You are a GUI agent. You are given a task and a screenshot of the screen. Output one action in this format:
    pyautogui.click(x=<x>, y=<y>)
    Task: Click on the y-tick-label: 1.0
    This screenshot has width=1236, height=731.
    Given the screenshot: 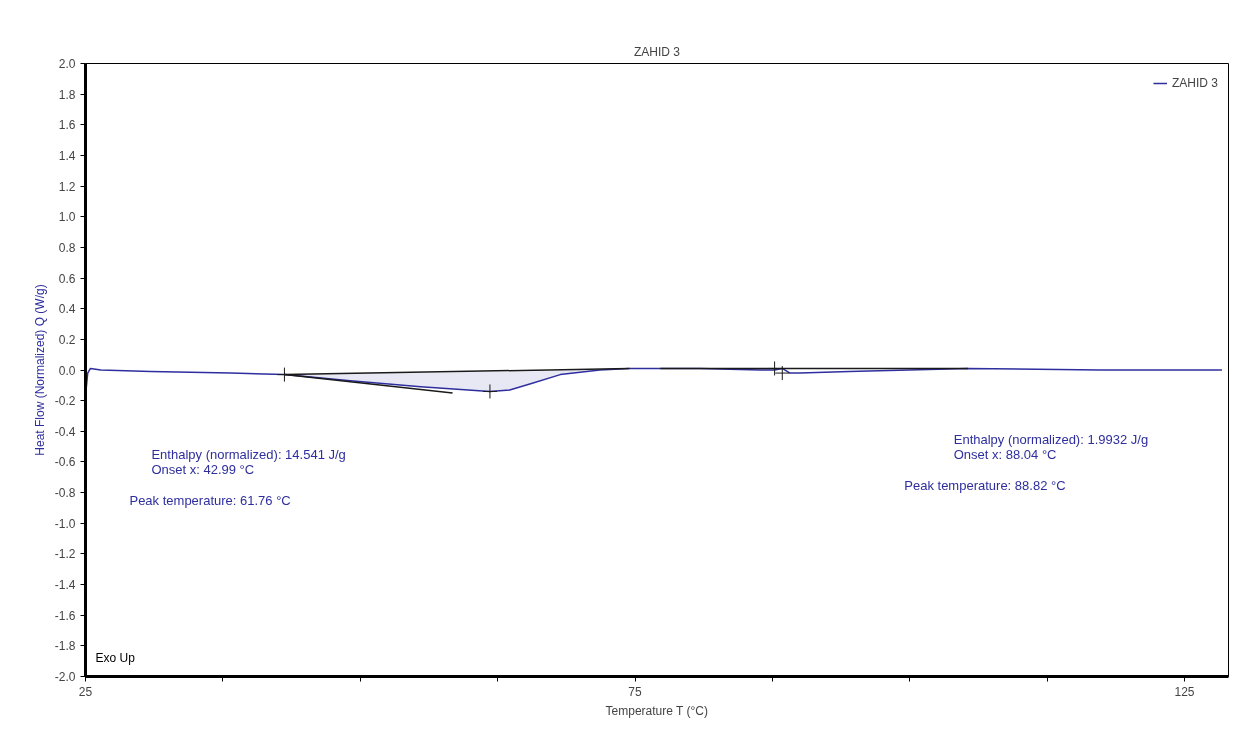 What is the action you would take?
    pyautogui.click(x=67, y=217)
    